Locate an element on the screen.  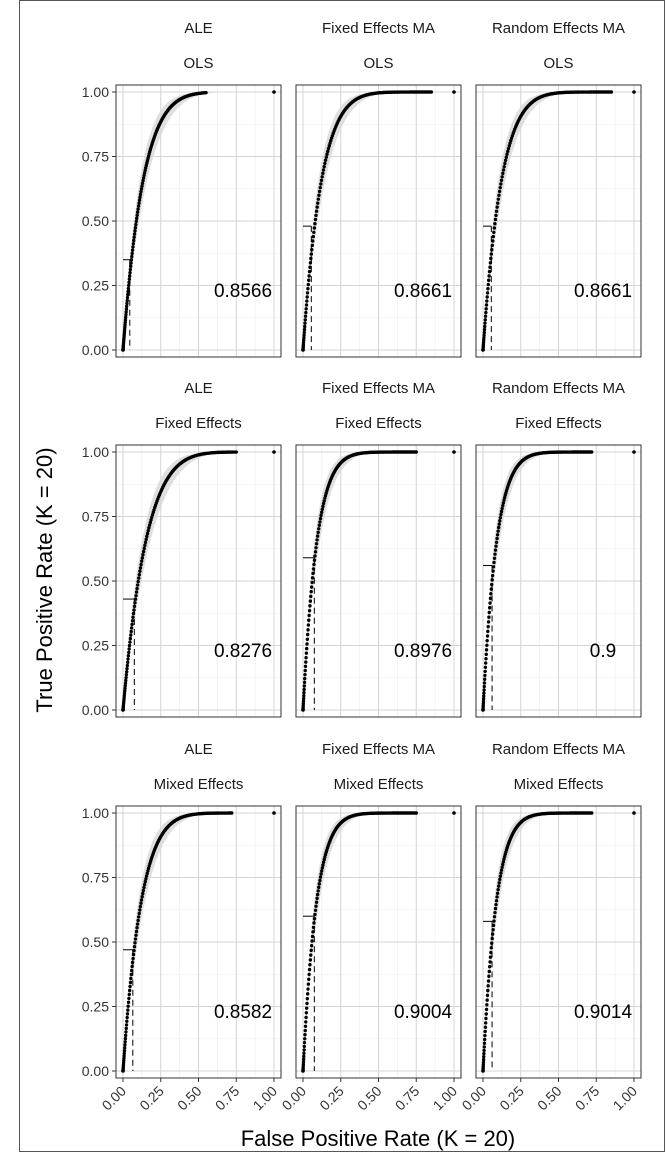
y-tick-label: 0.25 is located at coordinates (95, 1007).